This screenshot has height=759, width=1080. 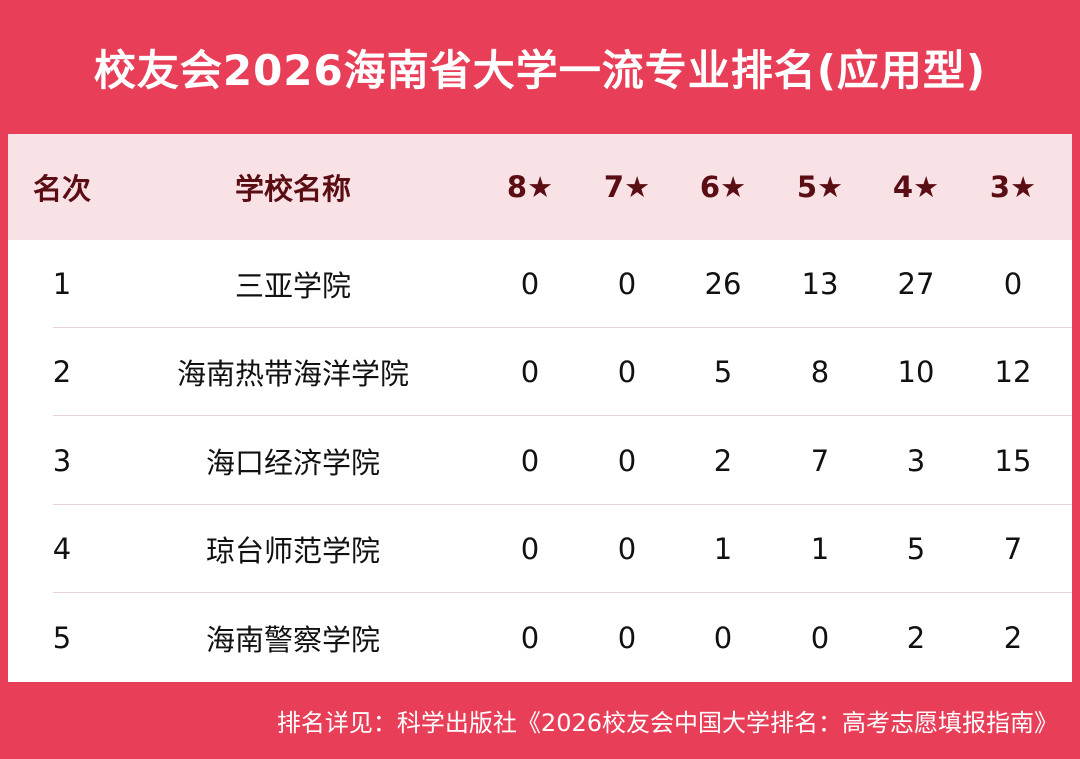 What do you see at coordinates (62, 549) in the screenshot?
I see `cell-rank: 4` at bounding box center [62, 549].